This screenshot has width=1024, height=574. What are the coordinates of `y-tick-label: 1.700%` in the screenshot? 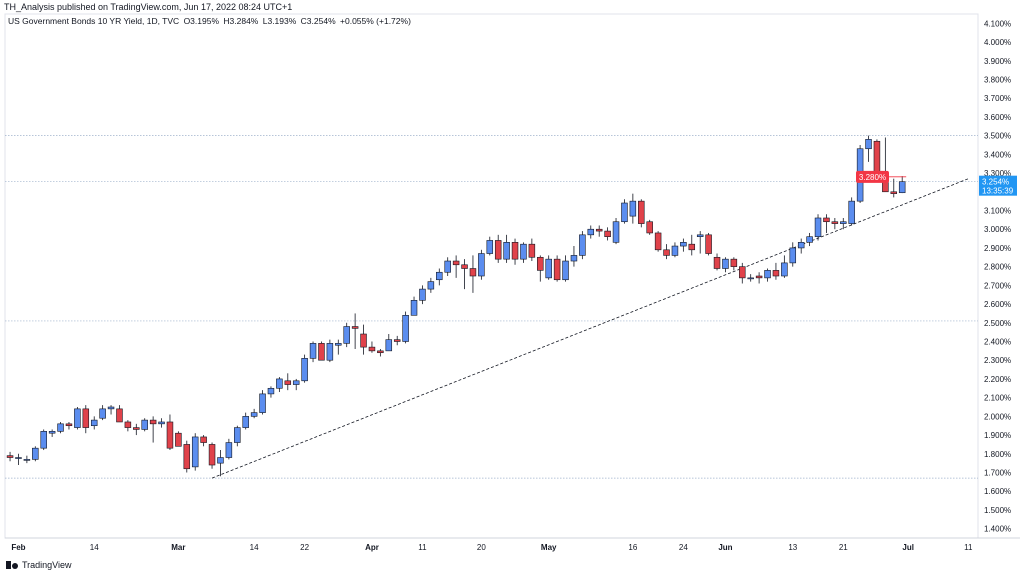 It's located at (997, 473).